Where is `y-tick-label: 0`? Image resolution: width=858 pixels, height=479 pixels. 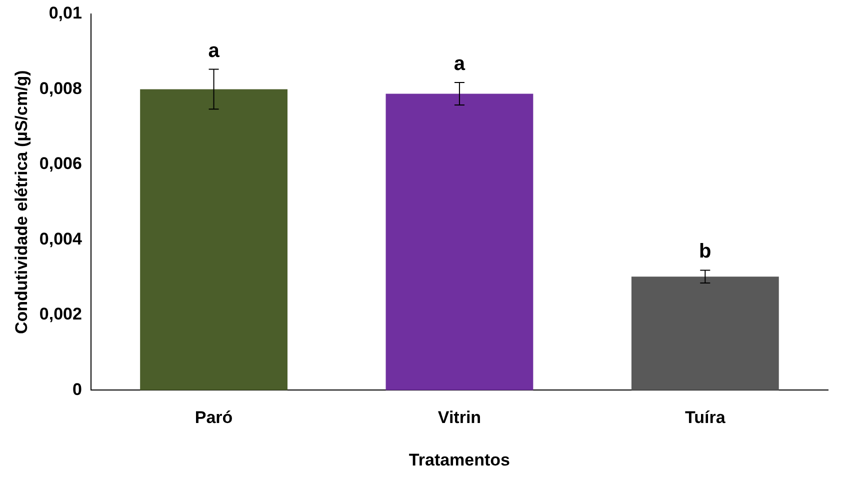
y-tick-label: 0 is located at coordinates (77, 389).